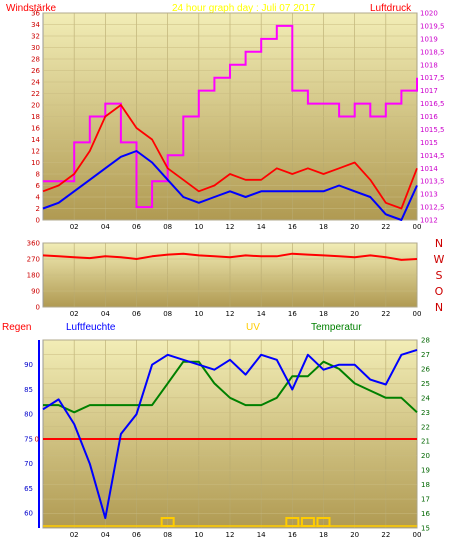 The width and height of the screenshot is (458, 543). Describe the element at coordinates (432, 26) in the screenshot. I see `pressure-y-tick: 1019,5` at that location.